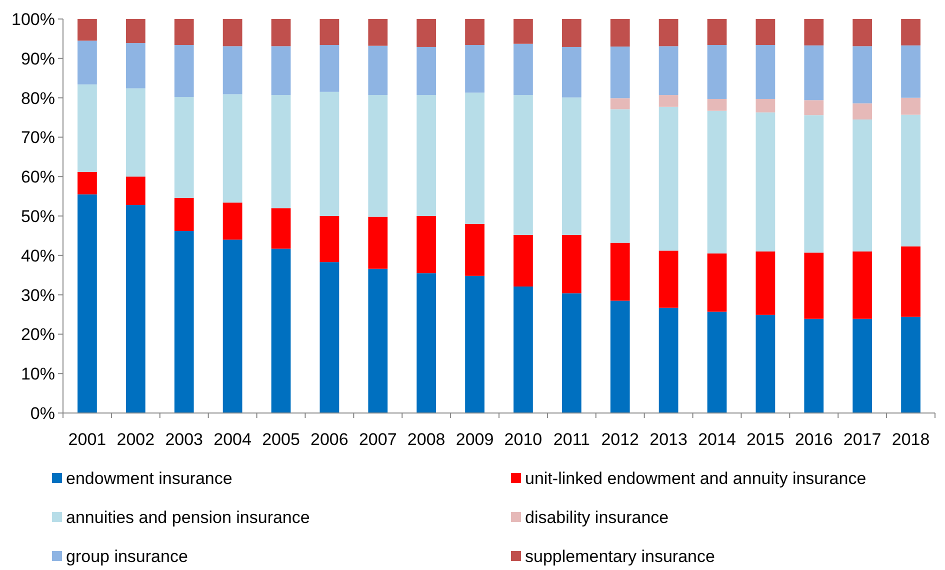  I want to click on x-tick-label: 2013, so click(669, 439).